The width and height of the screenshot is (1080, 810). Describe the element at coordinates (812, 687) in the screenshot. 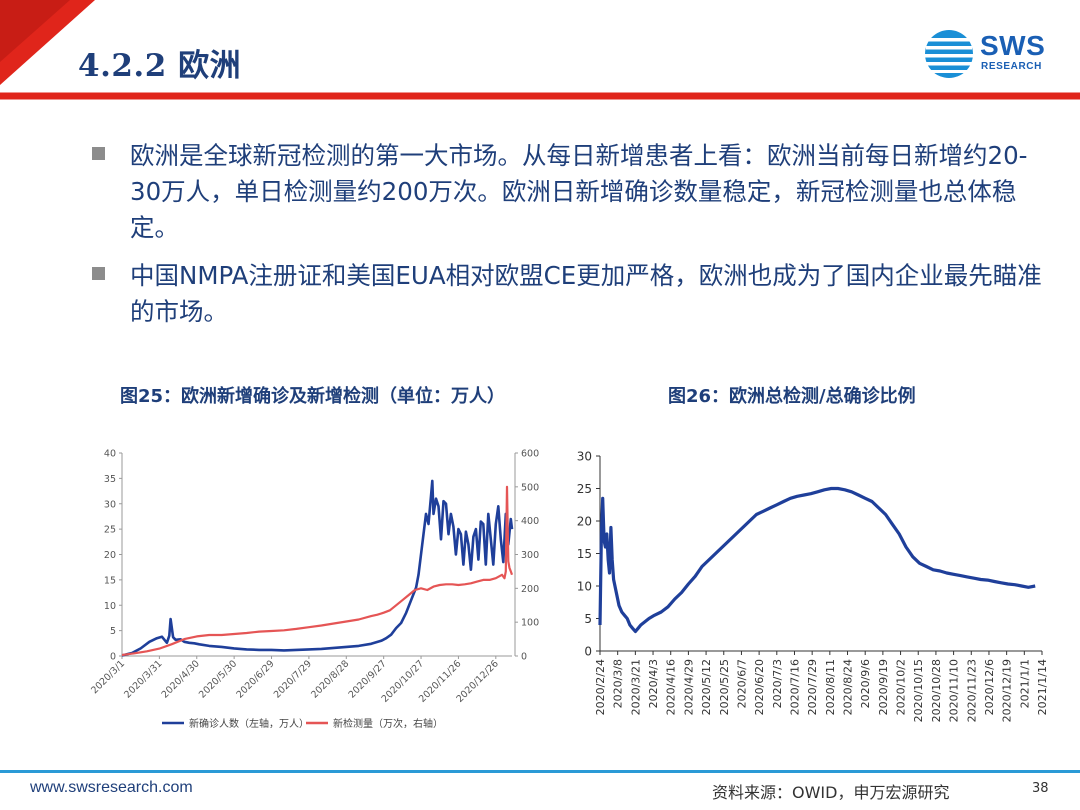

I see `x-tick-label: 2020/7/29` at that location.